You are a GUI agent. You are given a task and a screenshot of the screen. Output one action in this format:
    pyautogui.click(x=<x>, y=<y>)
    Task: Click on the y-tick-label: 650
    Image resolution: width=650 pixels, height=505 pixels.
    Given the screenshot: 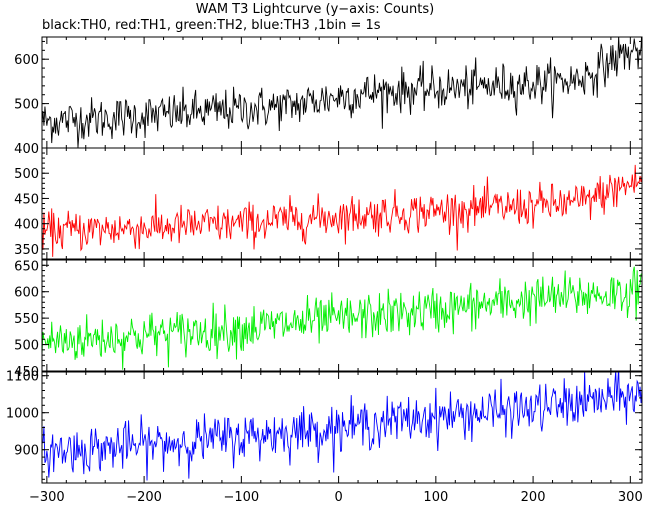 What is the action you would take?
    pyautogui.click(x=26, y=266)
    